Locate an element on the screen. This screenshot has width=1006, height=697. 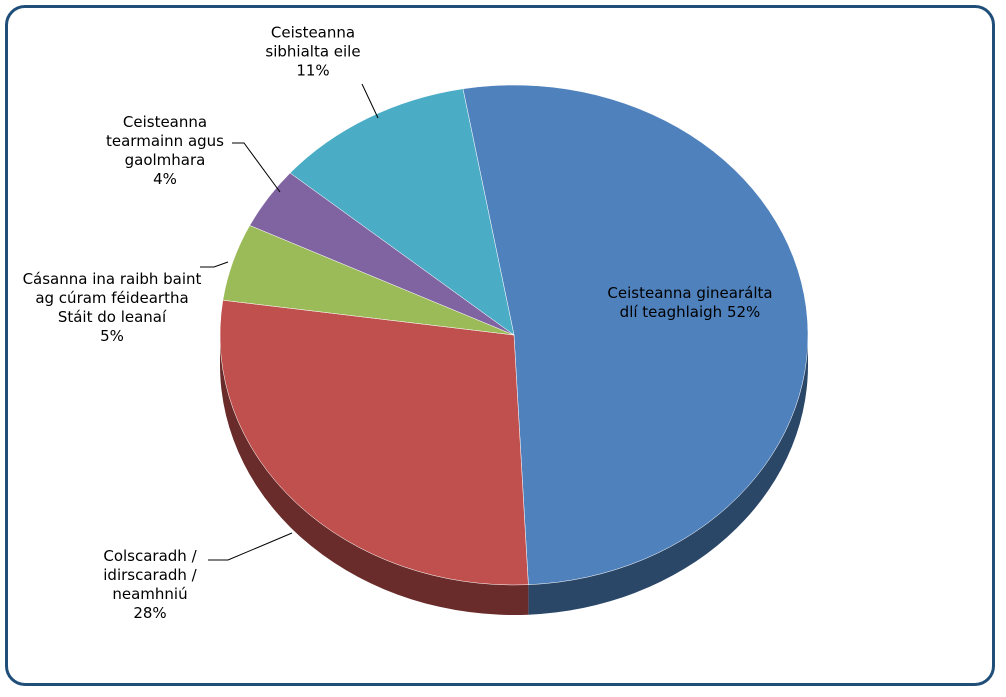
slice-label: Ceisteanna tearmainn agus gaolmhara 4% is located at coordinates (165, 151).